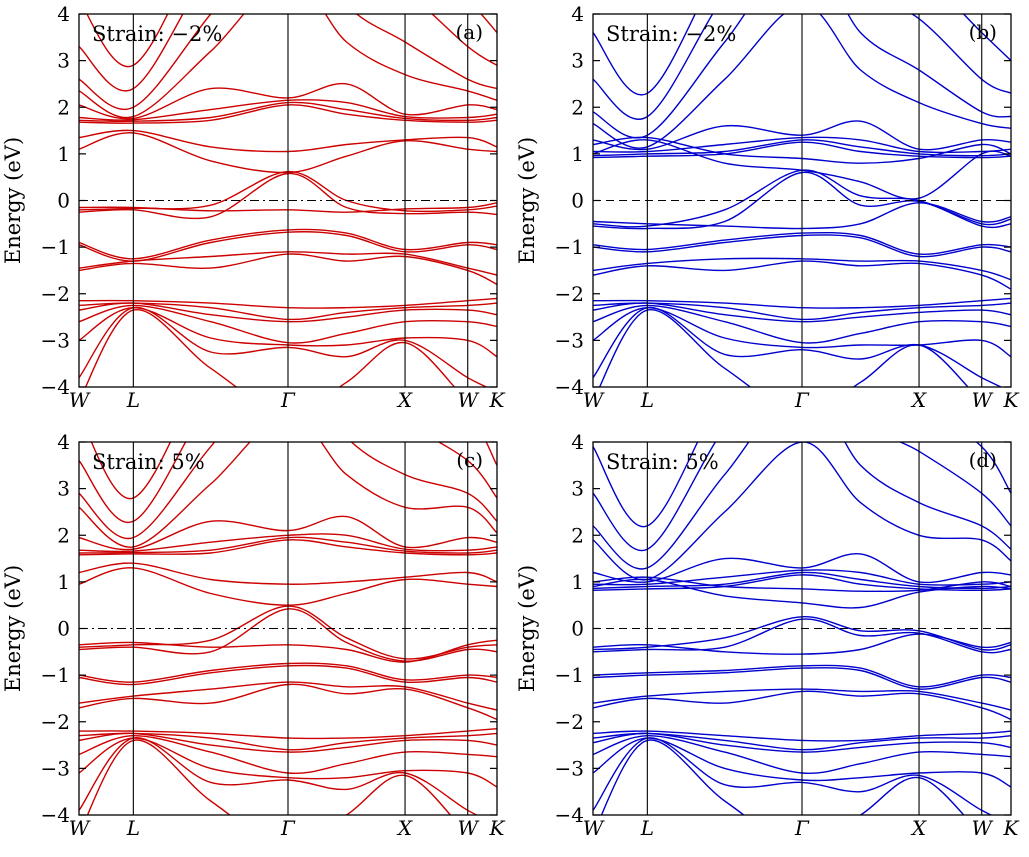  What do you see at coordinates (983, 32) in the screenshot?
I see `panel-letter: (b)` at bounding box center [983, 32].